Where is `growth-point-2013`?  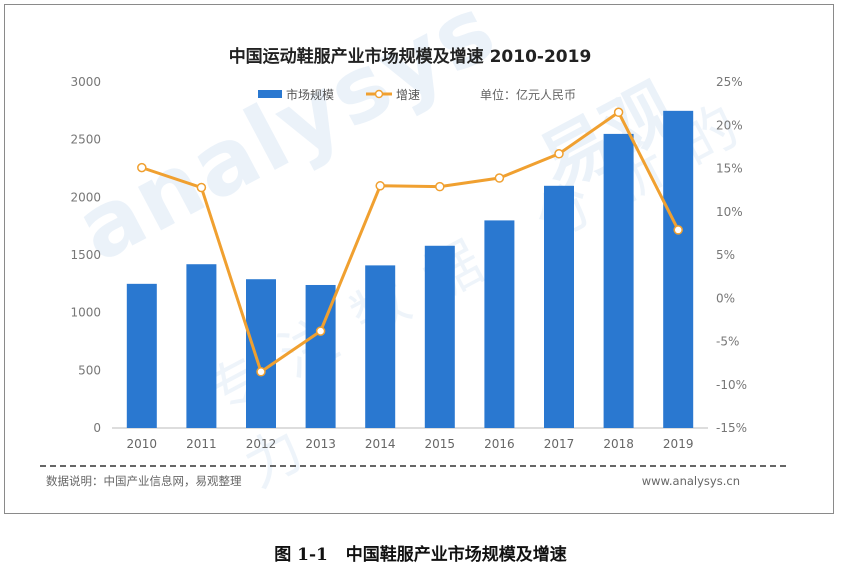 growth-point-2013 is located at coordinates (320, 331).